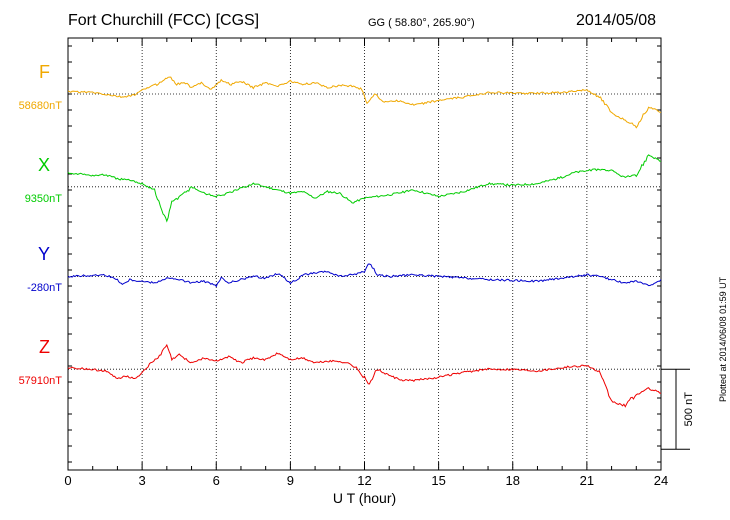 The image size is (730, 520). What do you see at coordinates (44, 347) in the screenshot?
I see `component-label-z: Z` at bounding box center [44, 347].